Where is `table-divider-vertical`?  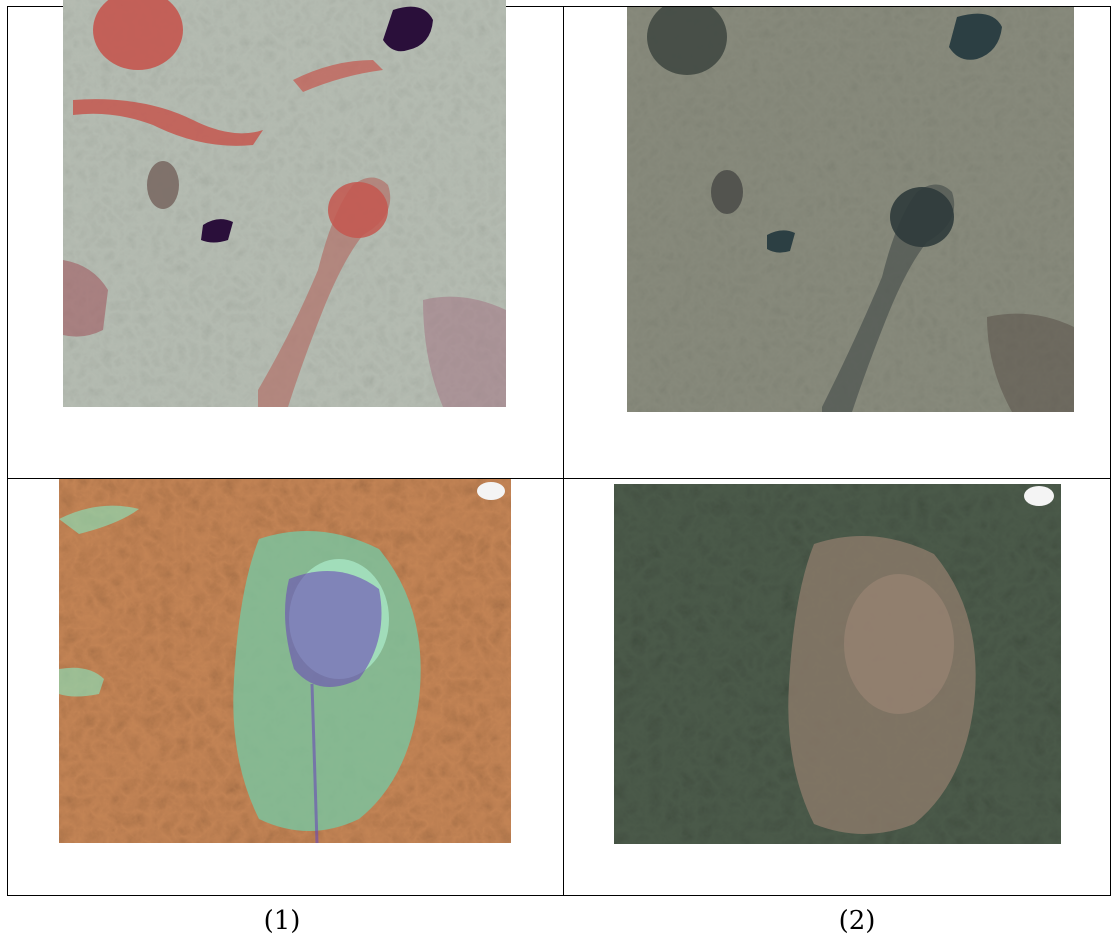
table-divider-vertical is located at coordinates (563, 451).